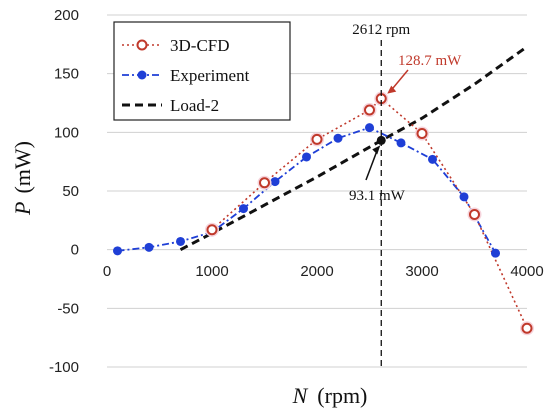 The height and width of the screenshot is (416, 550). Describe the element at coordinates (392, 89) in the screenshot. I see `peak-arrow-head` at that location.